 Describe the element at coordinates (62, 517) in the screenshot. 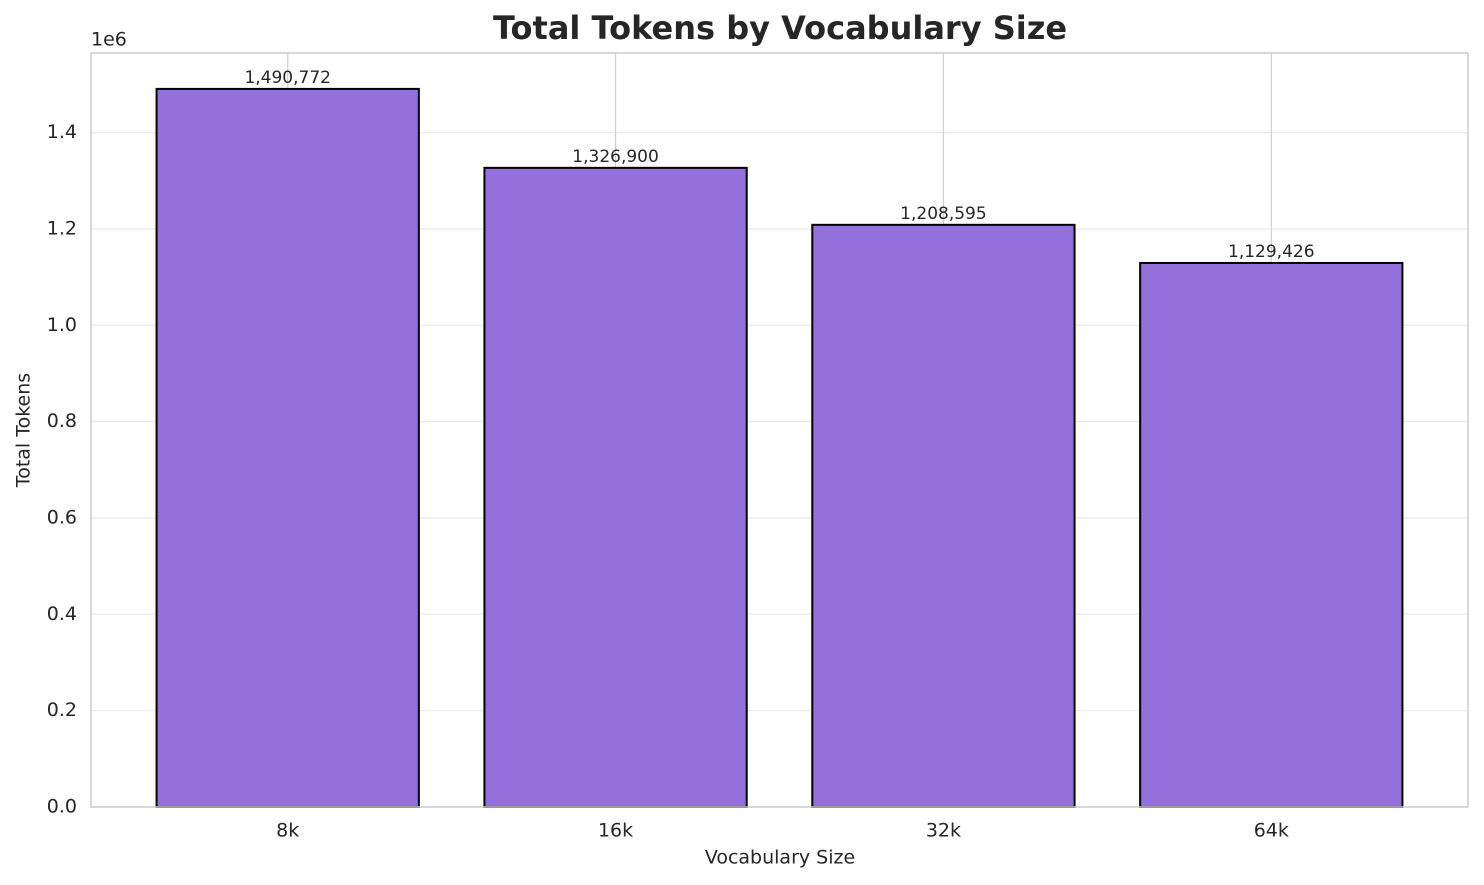

I see `y-tick-label: 0.6` at that location.